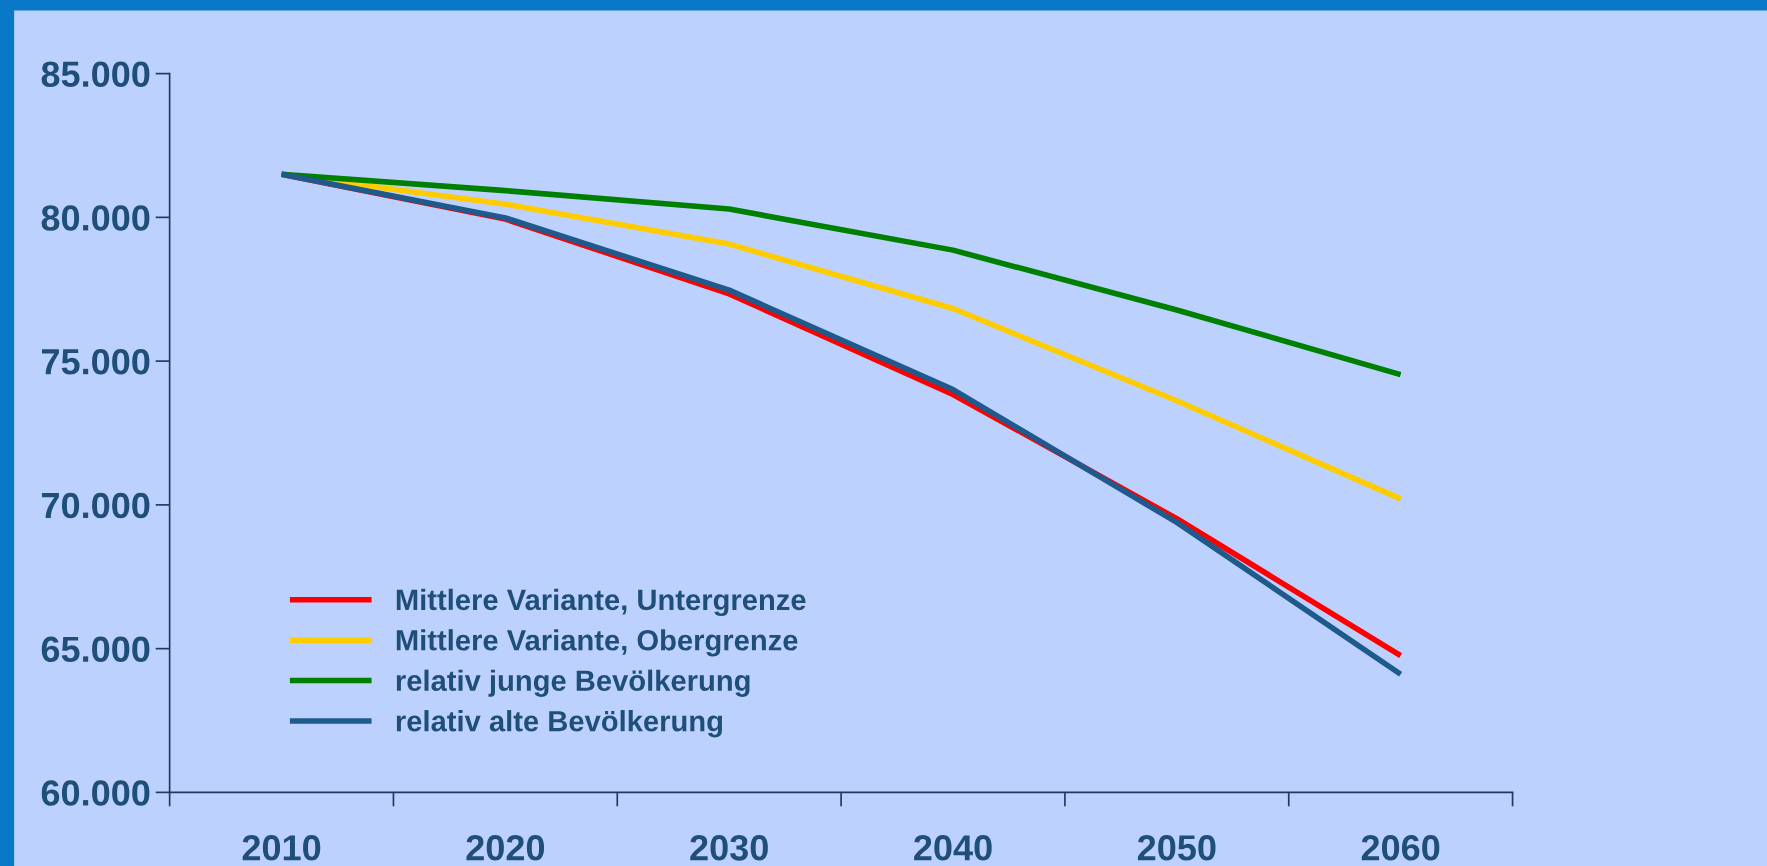 This screenshot has width=1767, height=866. Describe the element at coordinates (95, 74) in the screenshot. I see `y-tick-label: 85.000` at that location.